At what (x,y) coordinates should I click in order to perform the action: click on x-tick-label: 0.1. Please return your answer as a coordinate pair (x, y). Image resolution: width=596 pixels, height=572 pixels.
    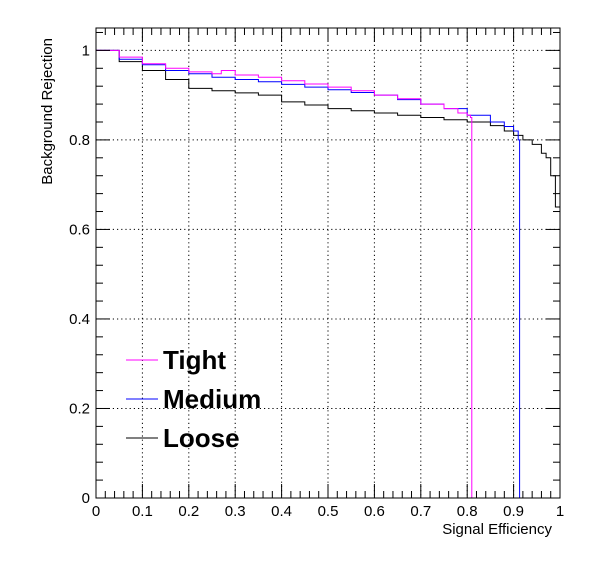
    Looking at the image, I should click on (142, 511).